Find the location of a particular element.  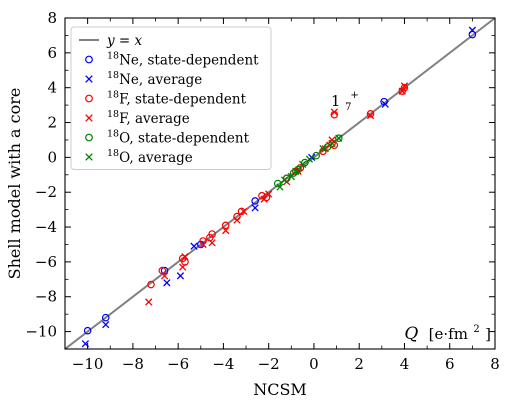

legend-entry-reference: y = x is located at coordinates (111, 41).